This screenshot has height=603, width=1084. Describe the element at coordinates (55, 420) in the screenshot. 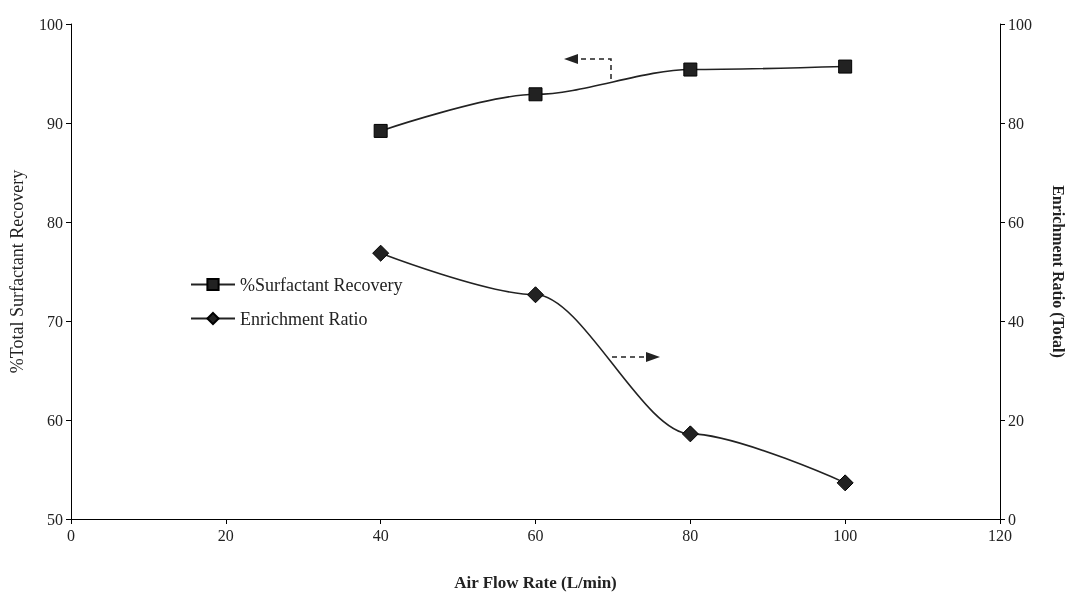

I see `y-tick-label: 60` at that location.